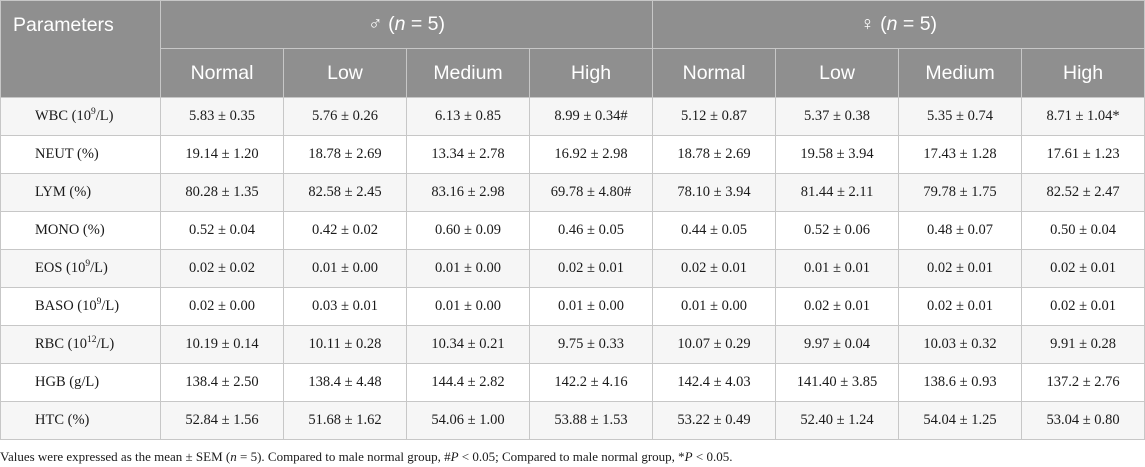 The width and height of the screenshot is (1145, 467). I want to click on parameter-label: HGB (g/L), so click(80, 382).